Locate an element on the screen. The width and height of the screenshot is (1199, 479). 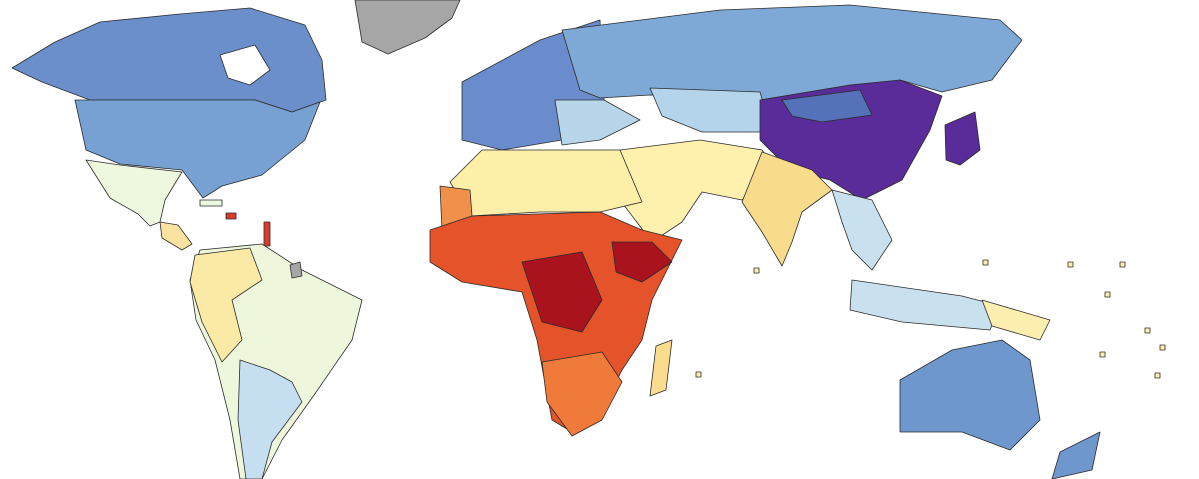
north-africa is located at coordinates (546, 183).